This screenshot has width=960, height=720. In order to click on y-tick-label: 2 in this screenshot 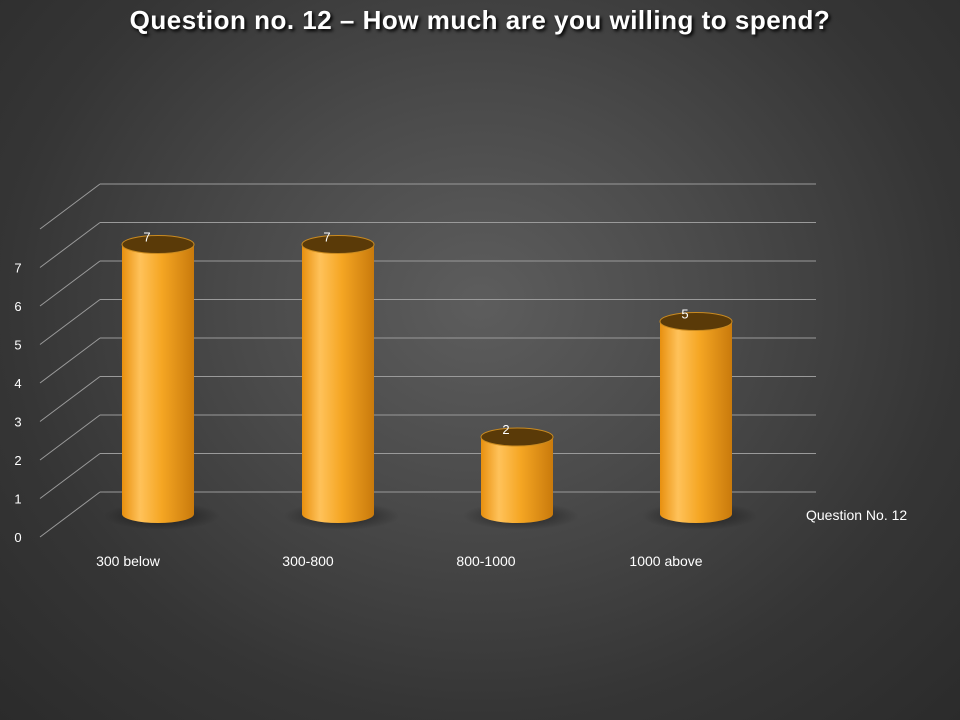, I will do `click(17, 460)`.